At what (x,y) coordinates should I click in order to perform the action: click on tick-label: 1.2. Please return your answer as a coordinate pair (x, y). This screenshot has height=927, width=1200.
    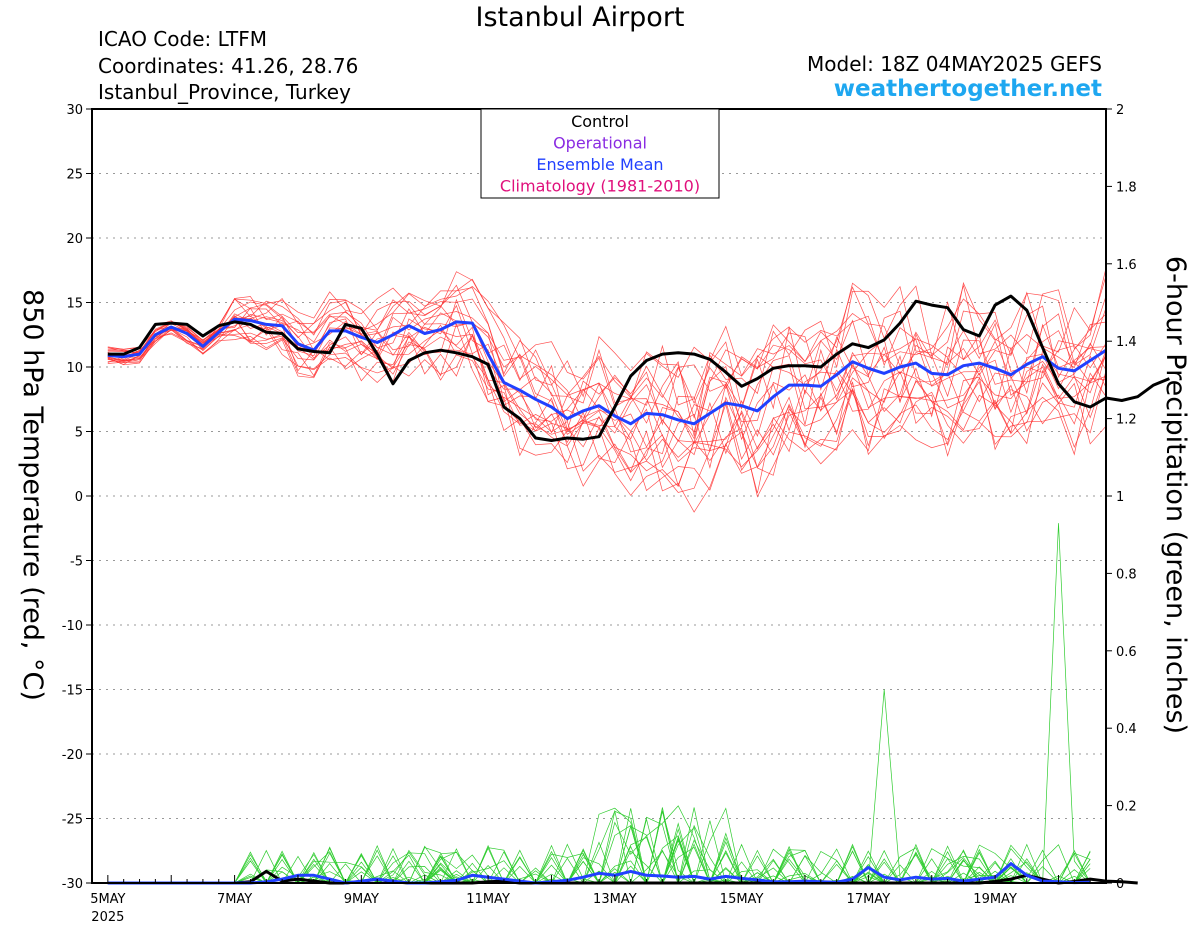
    Looking at the image, I should click on (1126, 420).